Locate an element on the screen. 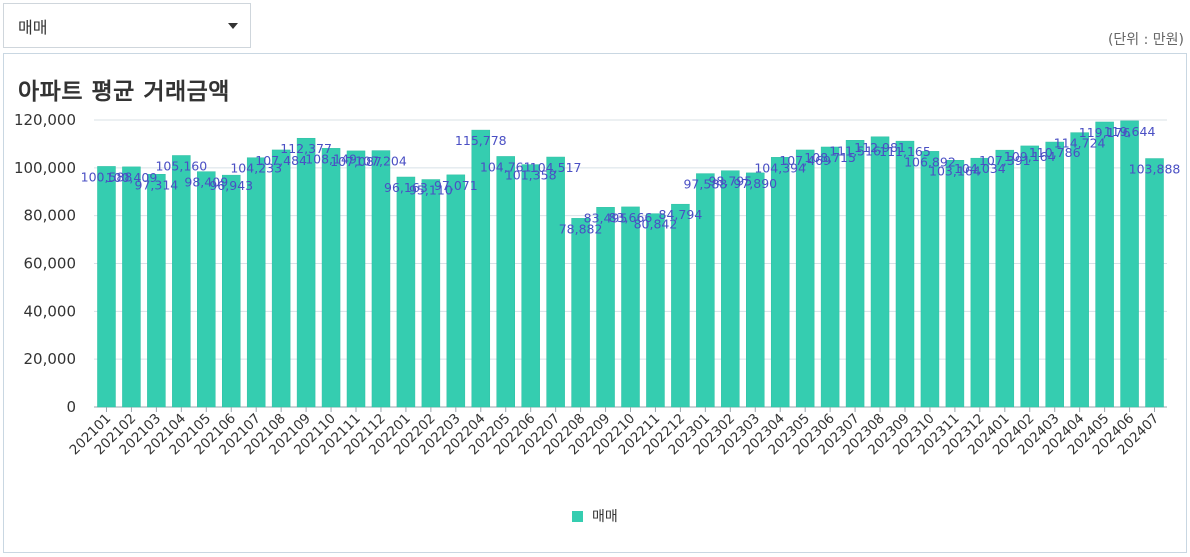 This screenshot has height=557, width=1190. data-label: 107,087 is located at coordinates (356, 161).